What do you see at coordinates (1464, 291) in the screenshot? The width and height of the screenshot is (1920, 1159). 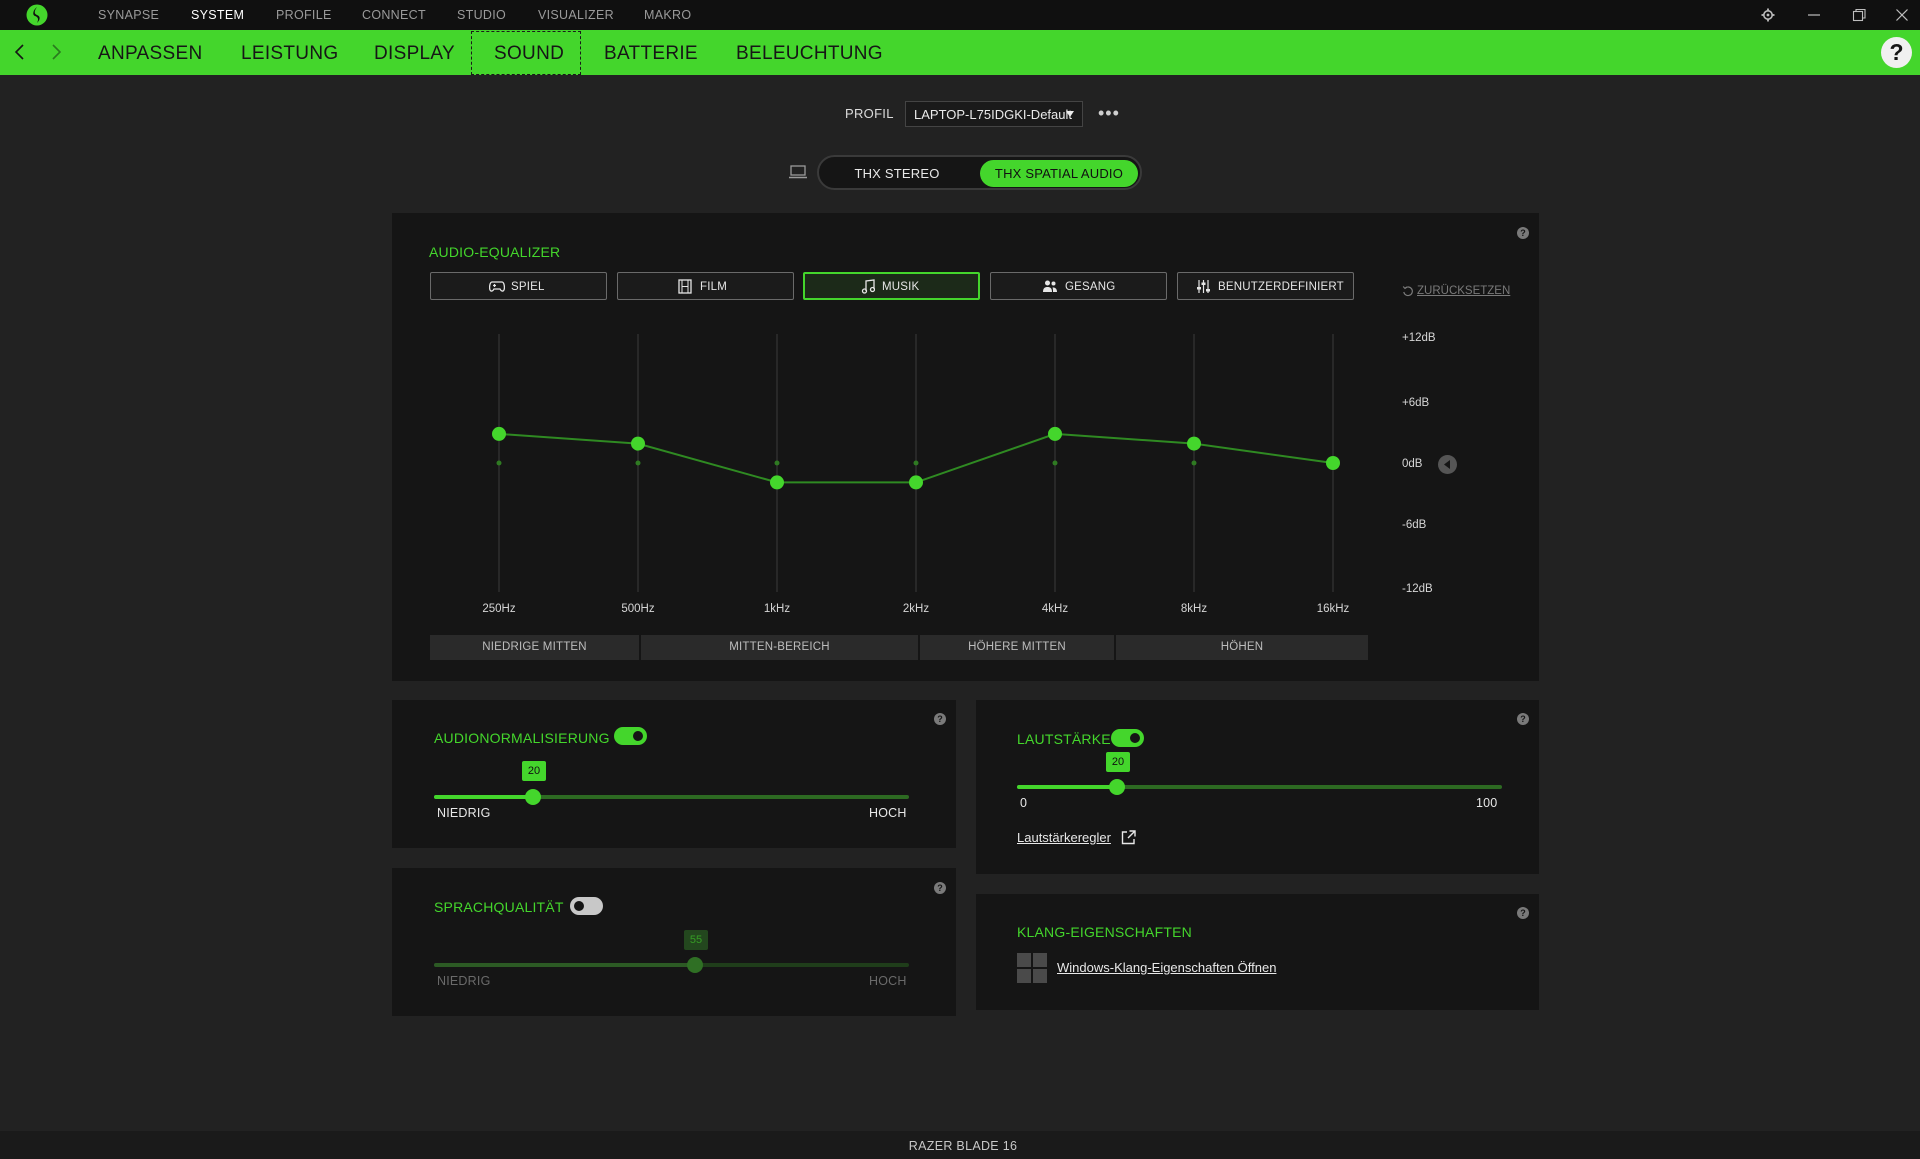 I see `reset-link: ZURÜCKSETZEN` at bounding box center [1464, 291].